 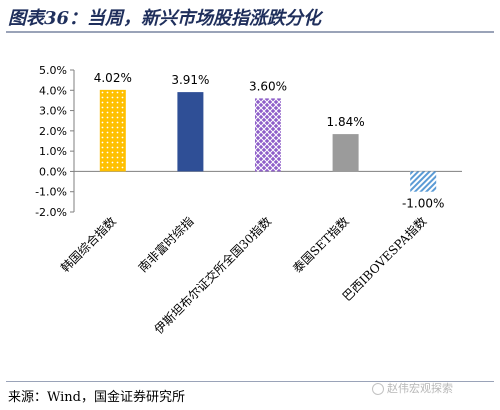 I want to click on data-label: 4.02%, so click(x=113, y=78).